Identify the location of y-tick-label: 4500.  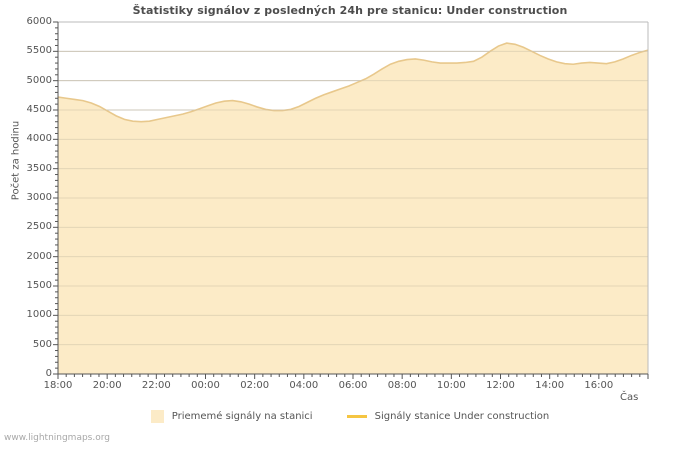
(39, 109).